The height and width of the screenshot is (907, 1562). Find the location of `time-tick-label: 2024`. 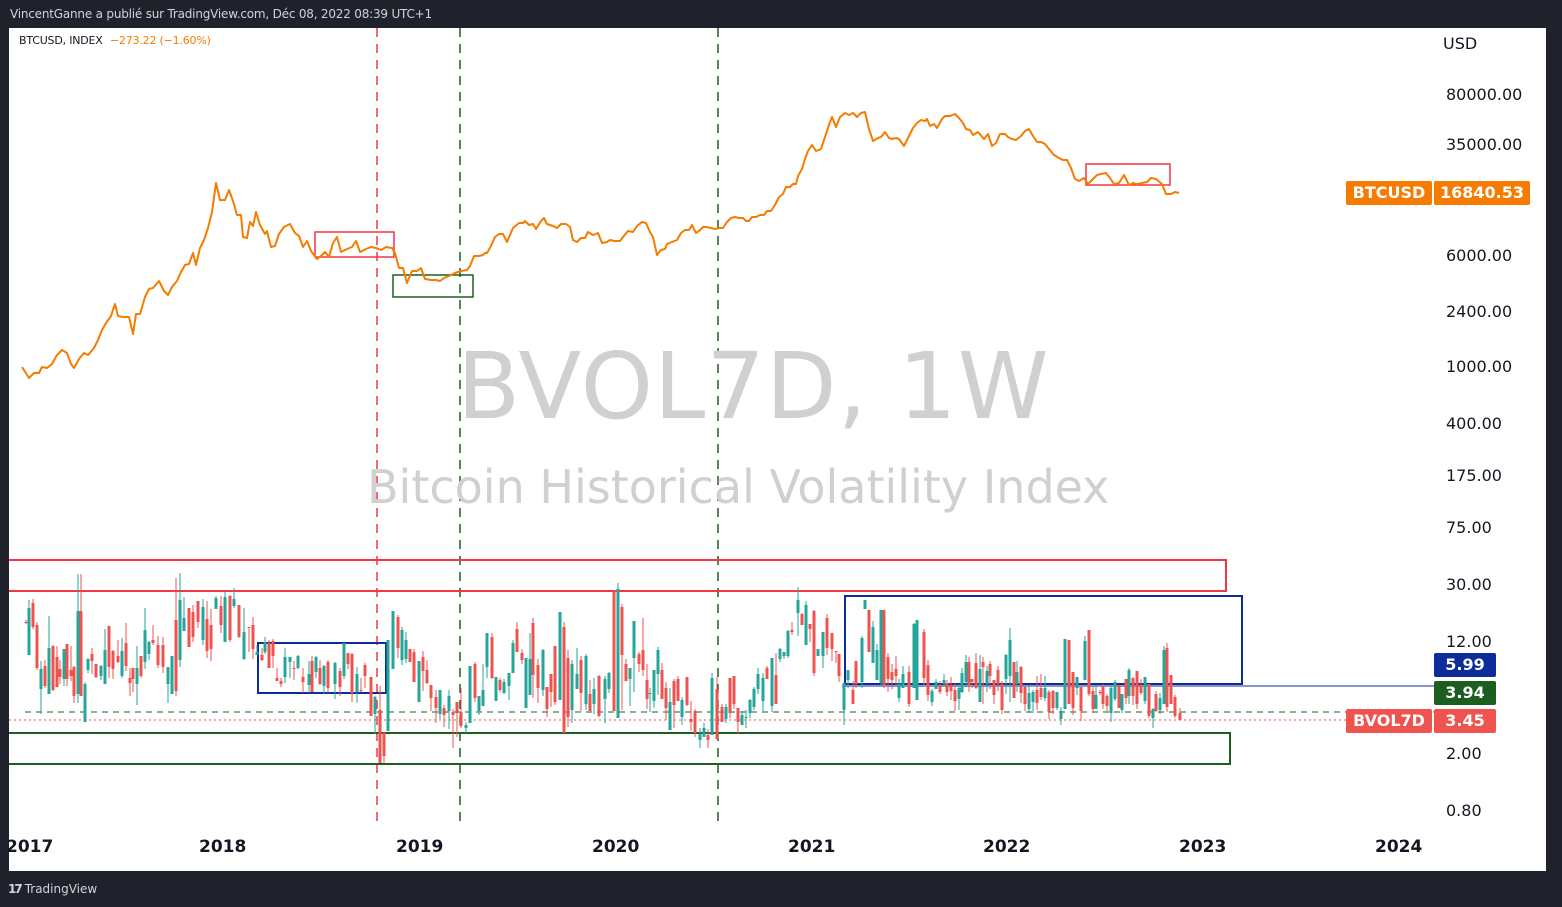

time-tick-label: 2024 is located at coordinates (1399, 847).